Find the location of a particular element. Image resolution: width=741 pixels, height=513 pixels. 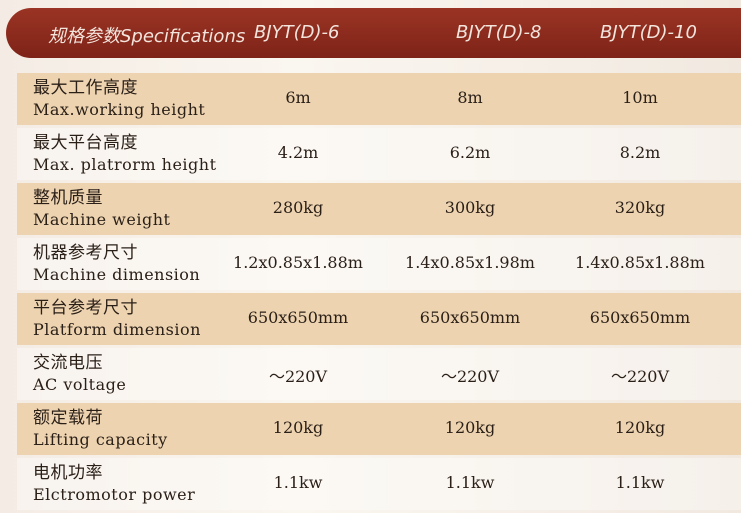

spec-label-en: Max. platrorm height is located at coordinates (125, 164).